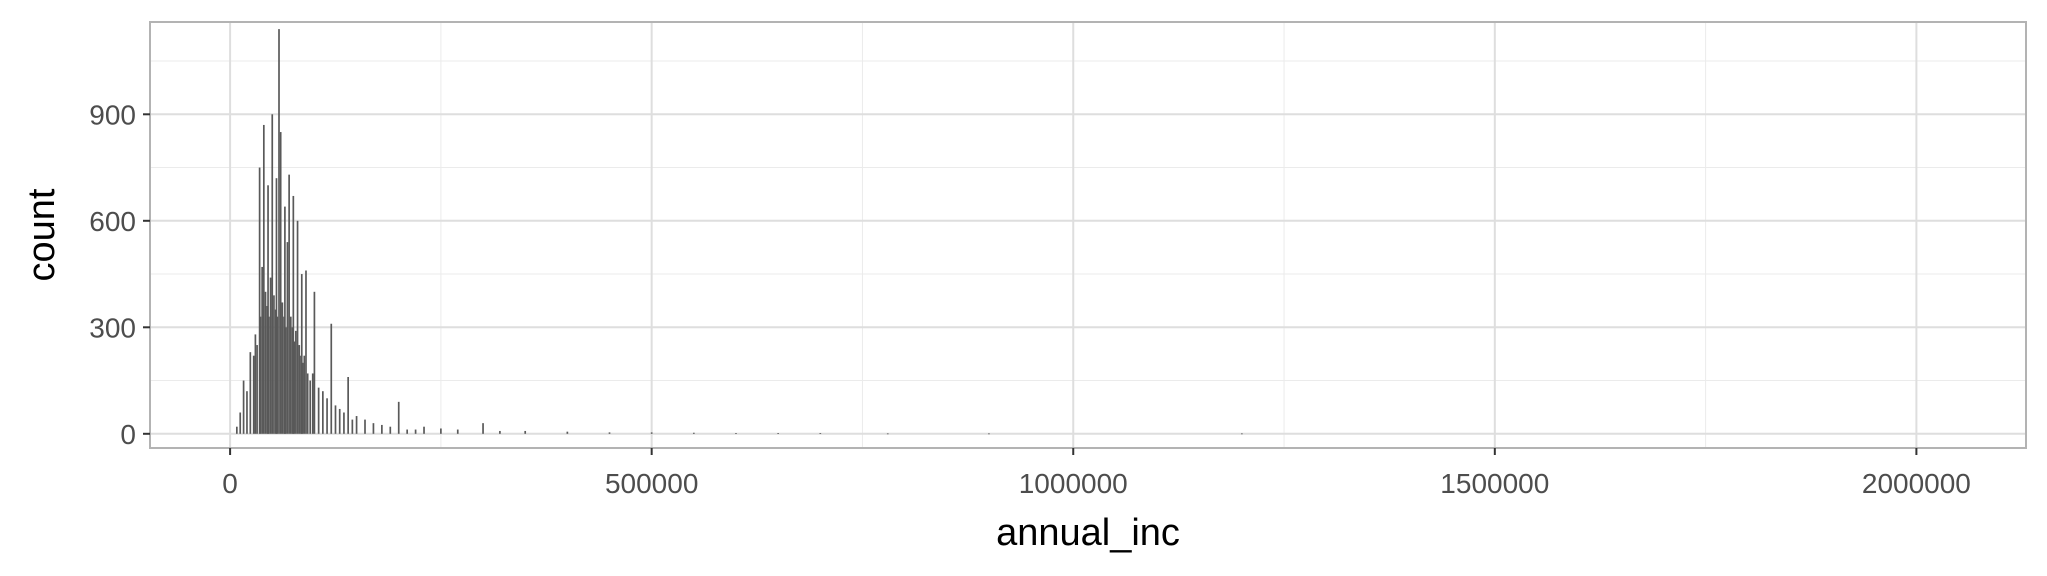 This screenshot has width=2047, height=576. Describe the element at coordinates (230, 483) in the screenshot. I see `x-tick-label: 0` at that location.